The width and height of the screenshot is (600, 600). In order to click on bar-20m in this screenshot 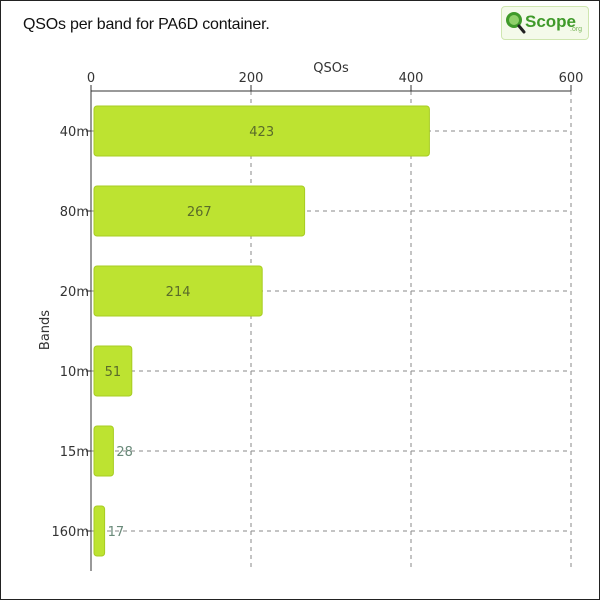, I will do `click(178, 291)`.